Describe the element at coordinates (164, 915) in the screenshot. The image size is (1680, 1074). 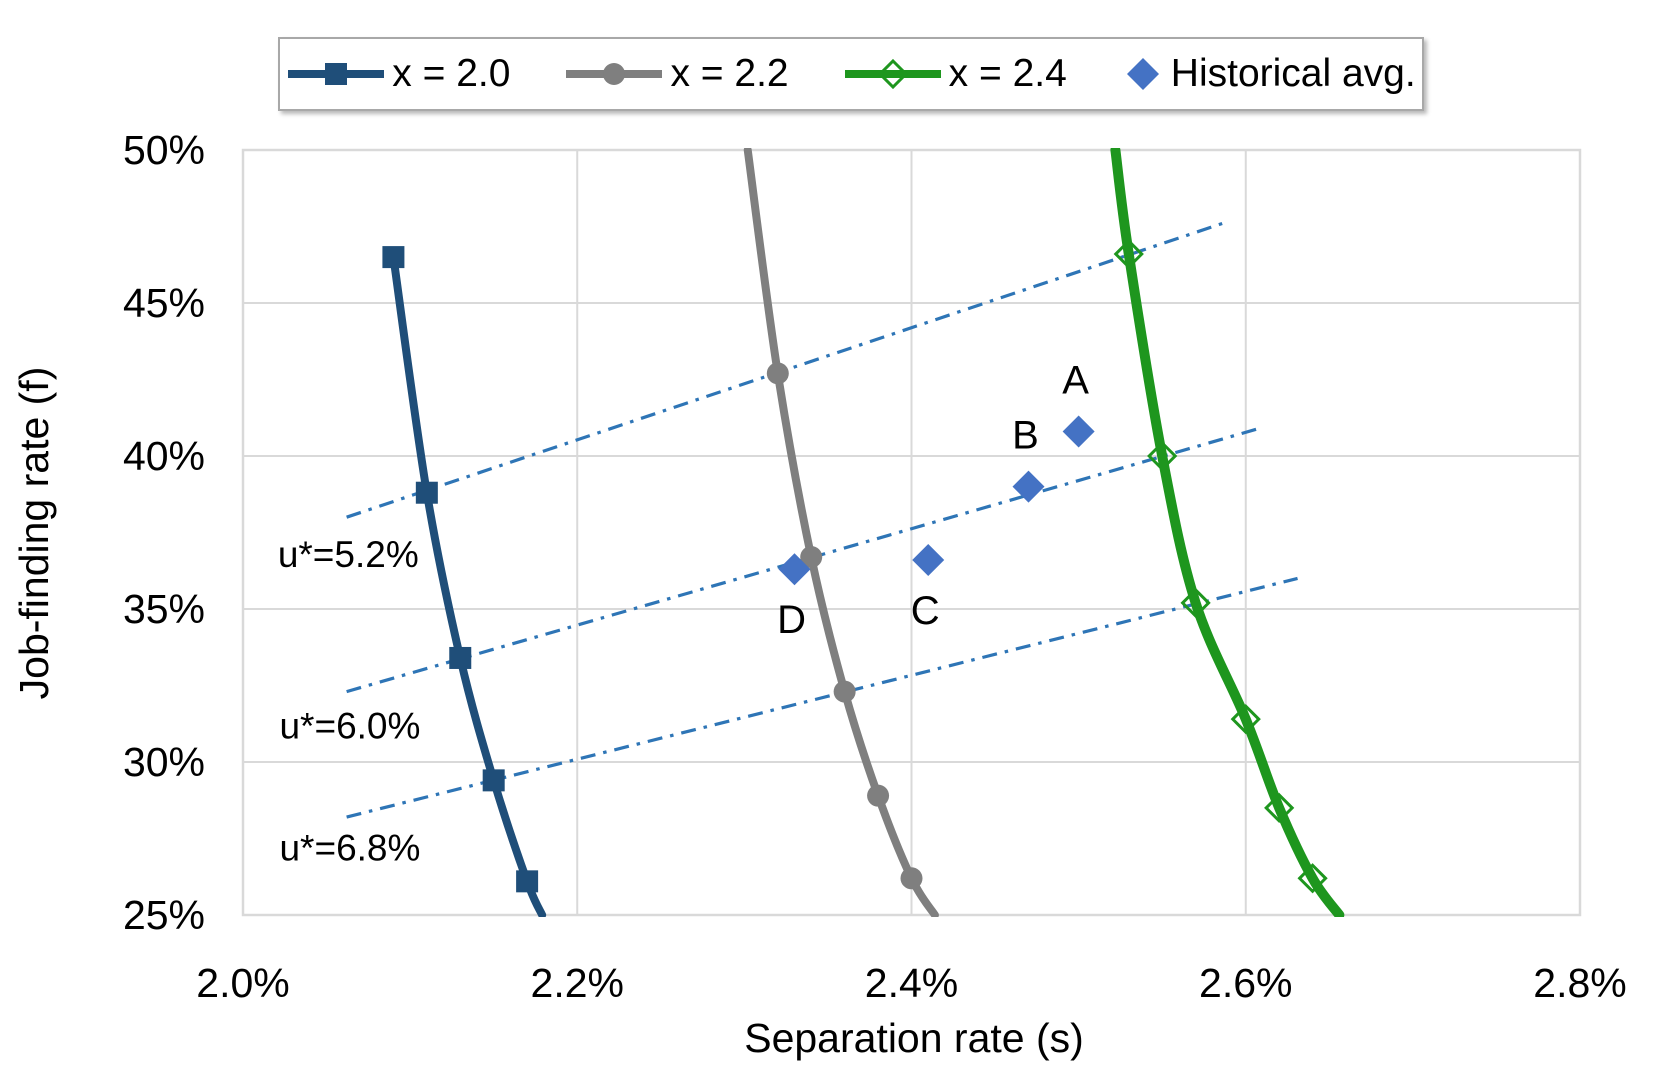
I see `y-tick-label: 25%` at that location.